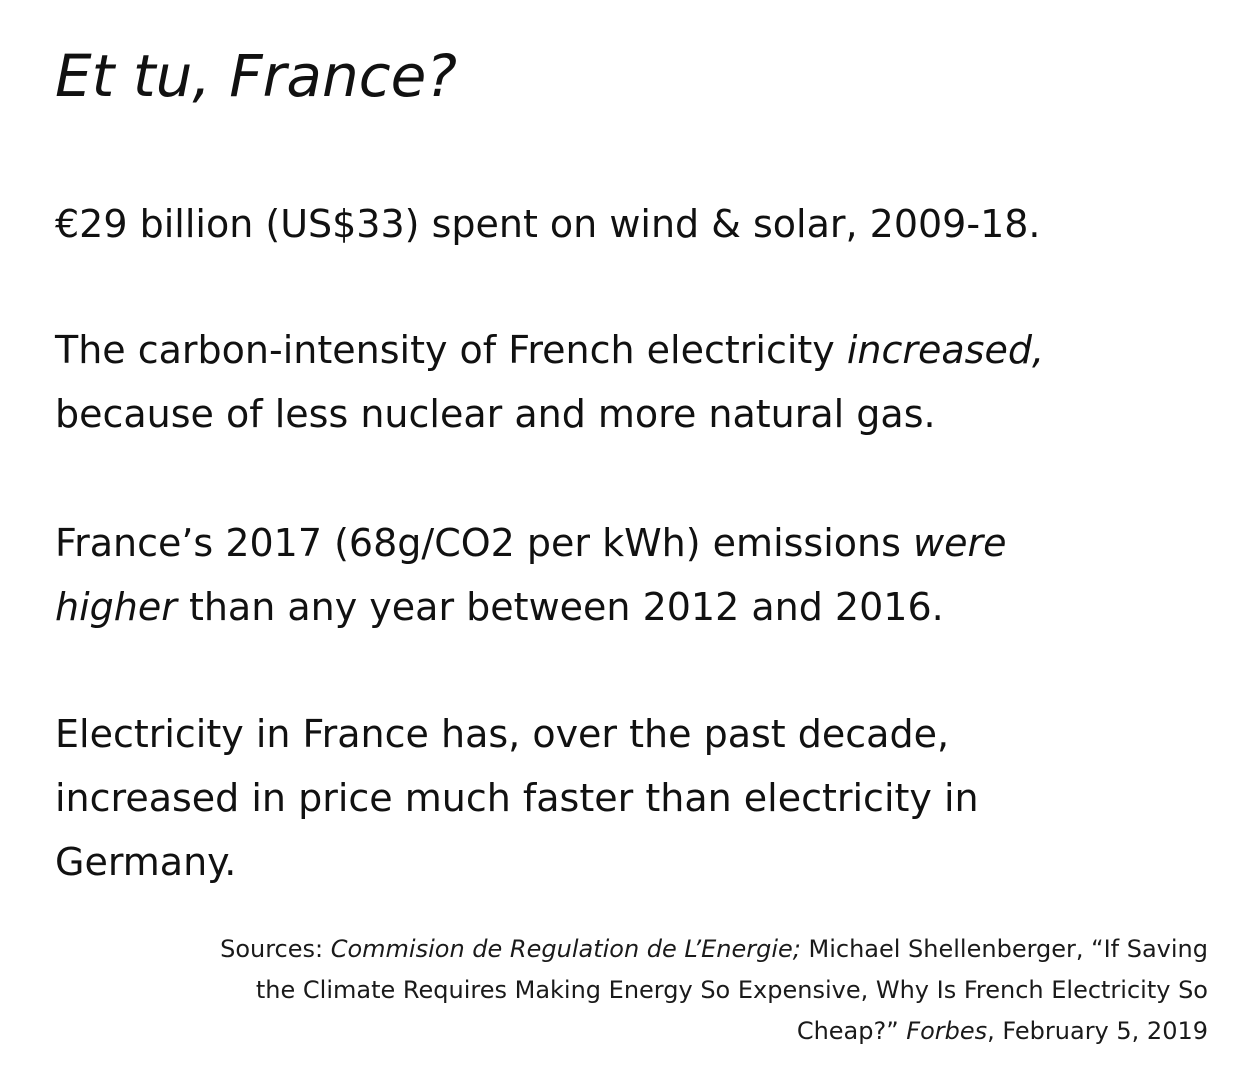 Image resolution: width=1238 pixels, height=1079 pixels. Describe the element at coordinates (256, 76) in the screenshot. I see `slide-title: Et tu, France?` at that location.